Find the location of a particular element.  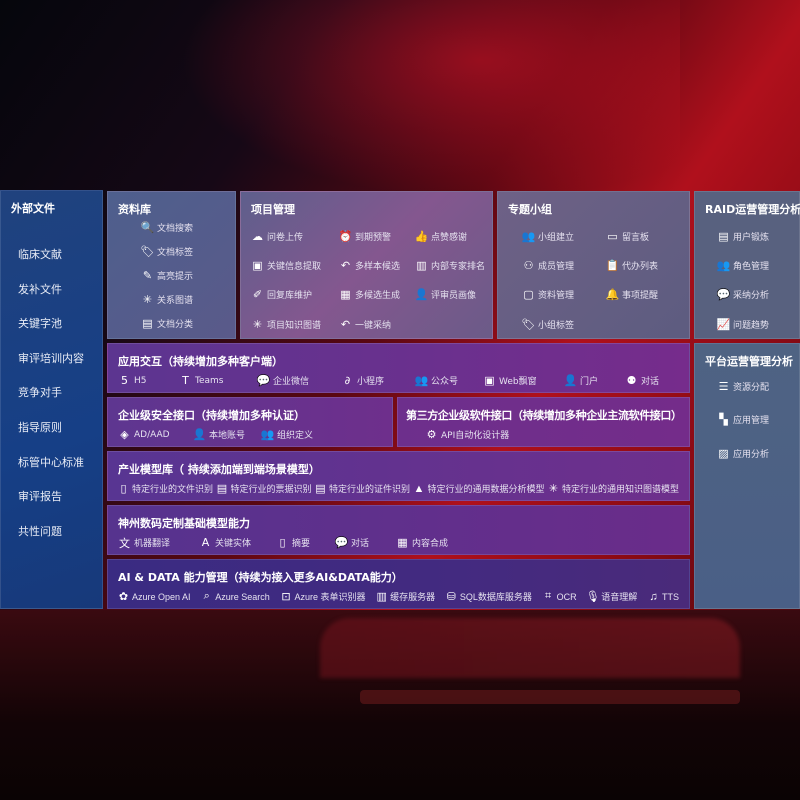

users-icon: 👥 is located at coordinates (421, 380).